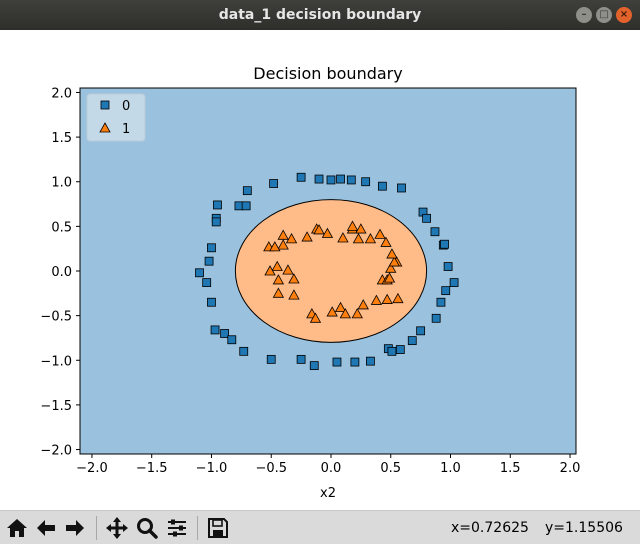 The height and width of the screenshot is (544, 640). I want to click on legend-box, so click(116, 117).